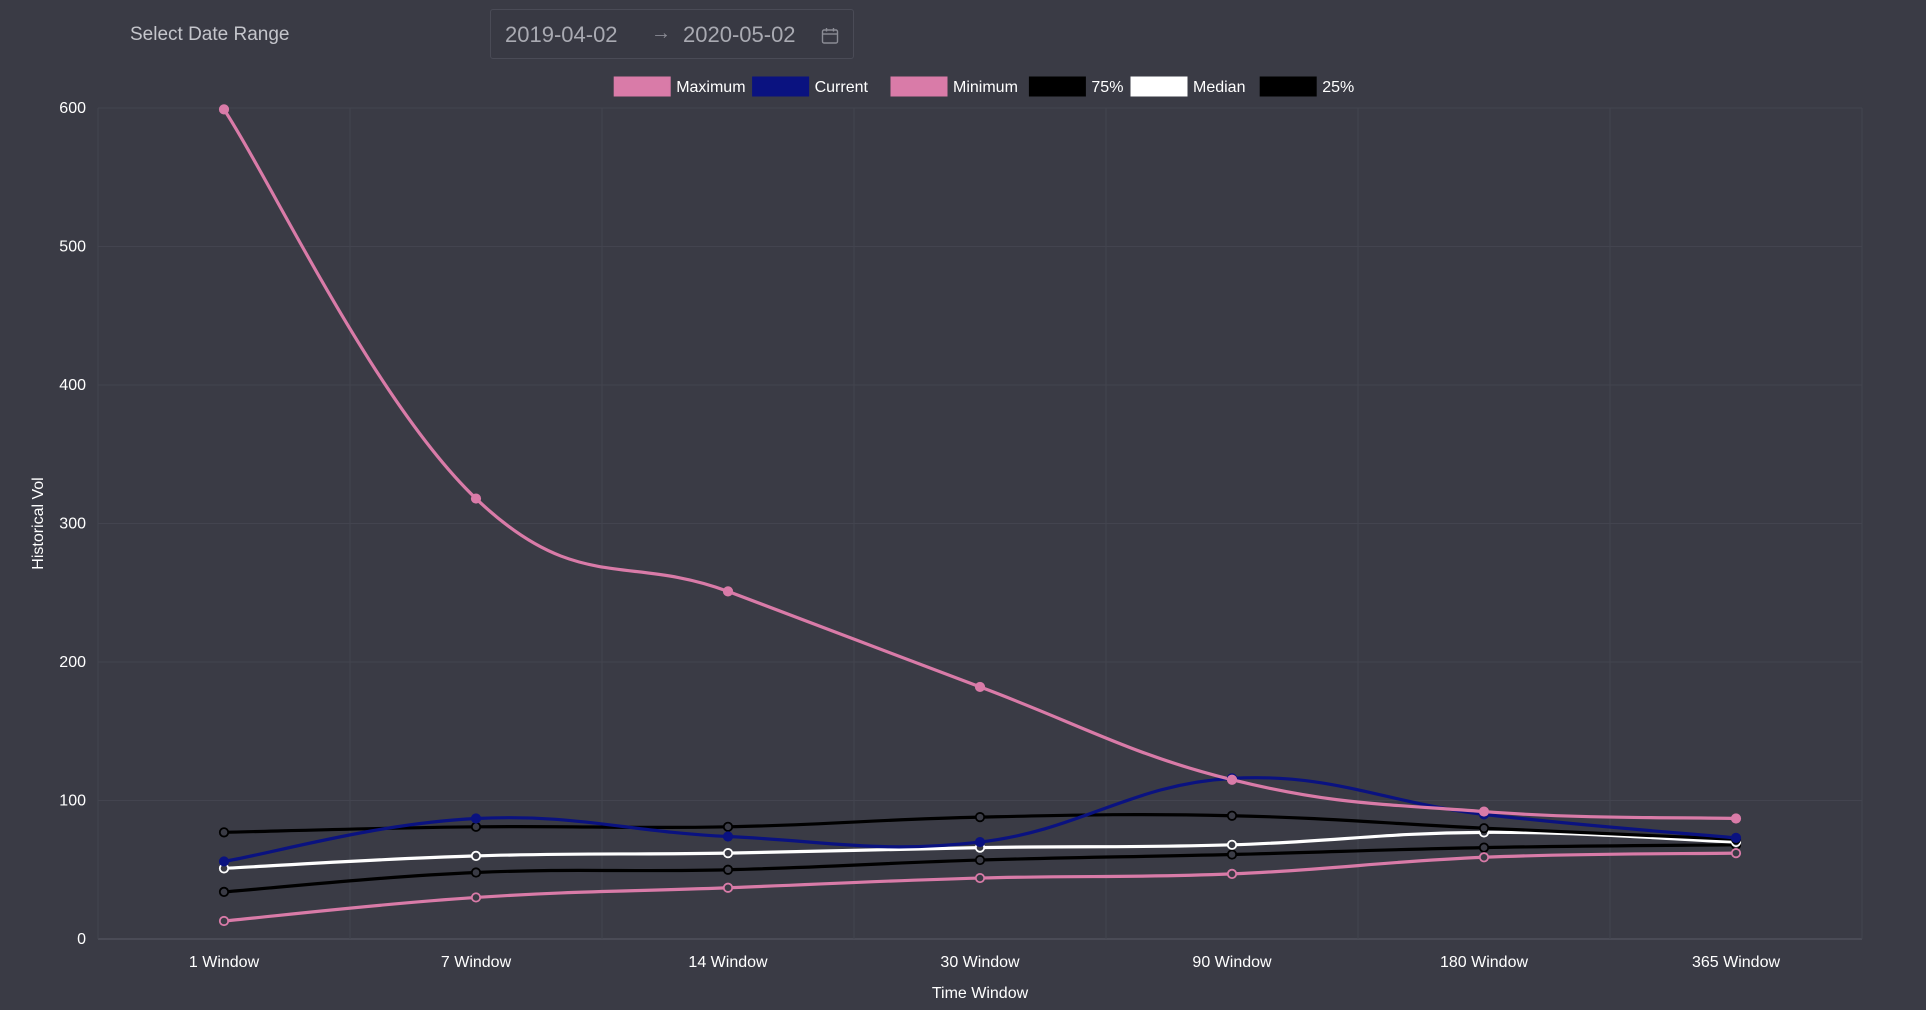 The height and width of the screenshot is (1010, 1926). What do you see at coordinates (661, 33) in the screenshot?
I see `arrow-right-icon: →` at bounding box center [661, 33].